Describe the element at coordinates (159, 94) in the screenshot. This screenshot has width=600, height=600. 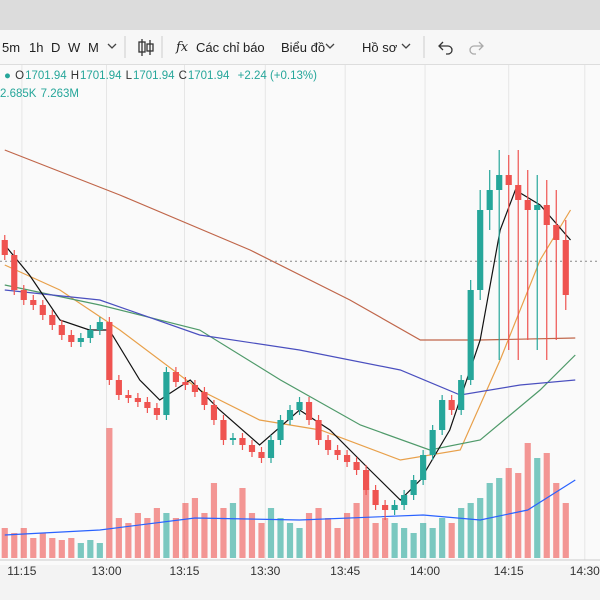
I see `volume-row: 2.685K 7.263M` at that location.